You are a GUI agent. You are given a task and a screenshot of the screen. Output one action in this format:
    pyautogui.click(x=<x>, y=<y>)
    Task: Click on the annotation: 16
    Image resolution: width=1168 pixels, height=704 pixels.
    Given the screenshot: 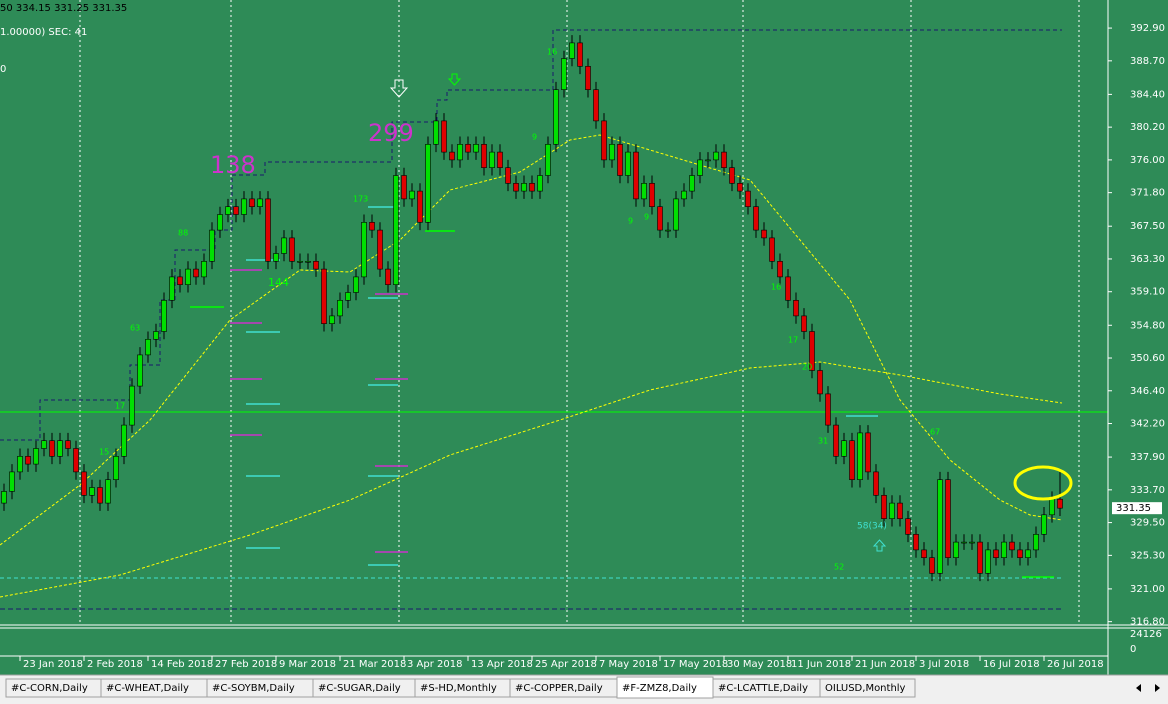 What is the action you would take?
    pyautogui.click(x=552, y=52)
    